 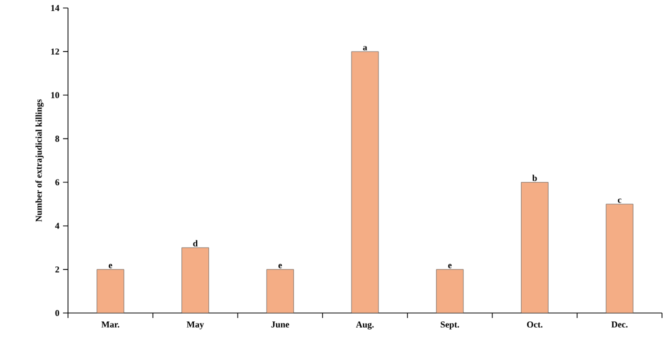 What do you see at coordinates (620, 200) in the screenshot?
I see `data-label: c` at bounding box center [620, 200].